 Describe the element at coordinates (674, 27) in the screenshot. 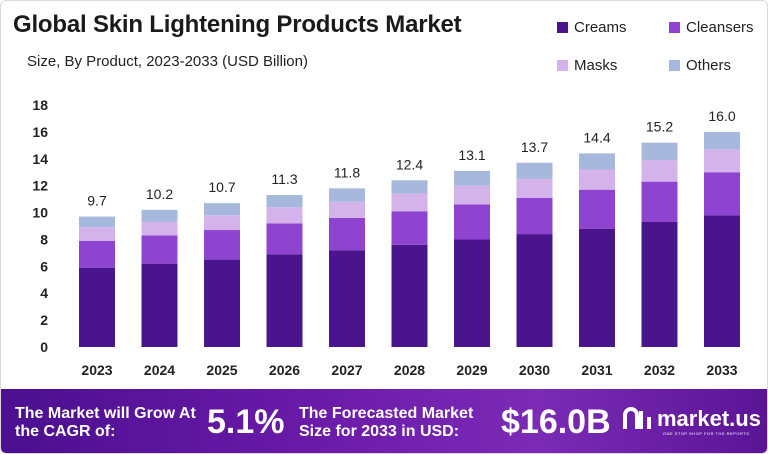

I see `legend-swatch-cleansers` at that location.